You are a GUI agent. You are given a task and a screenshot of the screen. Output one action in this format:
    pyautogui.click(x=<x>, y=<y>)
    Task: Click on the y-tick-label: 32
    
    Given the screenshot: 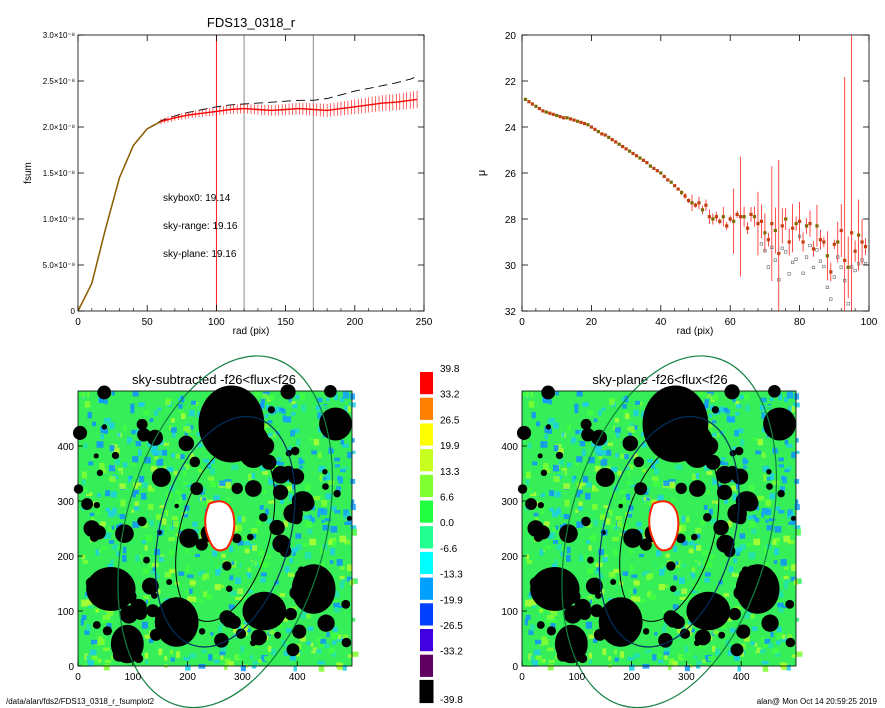 What is the action you would take?
    pyautogui.click(x=511, y=312)
    